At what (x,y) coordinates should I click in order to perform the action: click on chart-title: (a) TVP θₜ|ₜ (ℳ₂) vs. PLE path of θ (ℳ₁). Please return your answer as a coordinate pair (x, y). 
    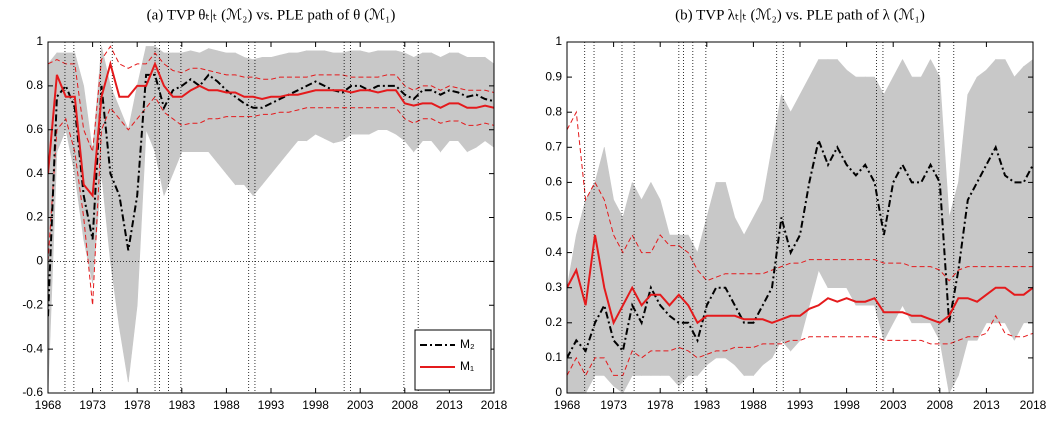
    Looking at the image, I should click on (271, 15).